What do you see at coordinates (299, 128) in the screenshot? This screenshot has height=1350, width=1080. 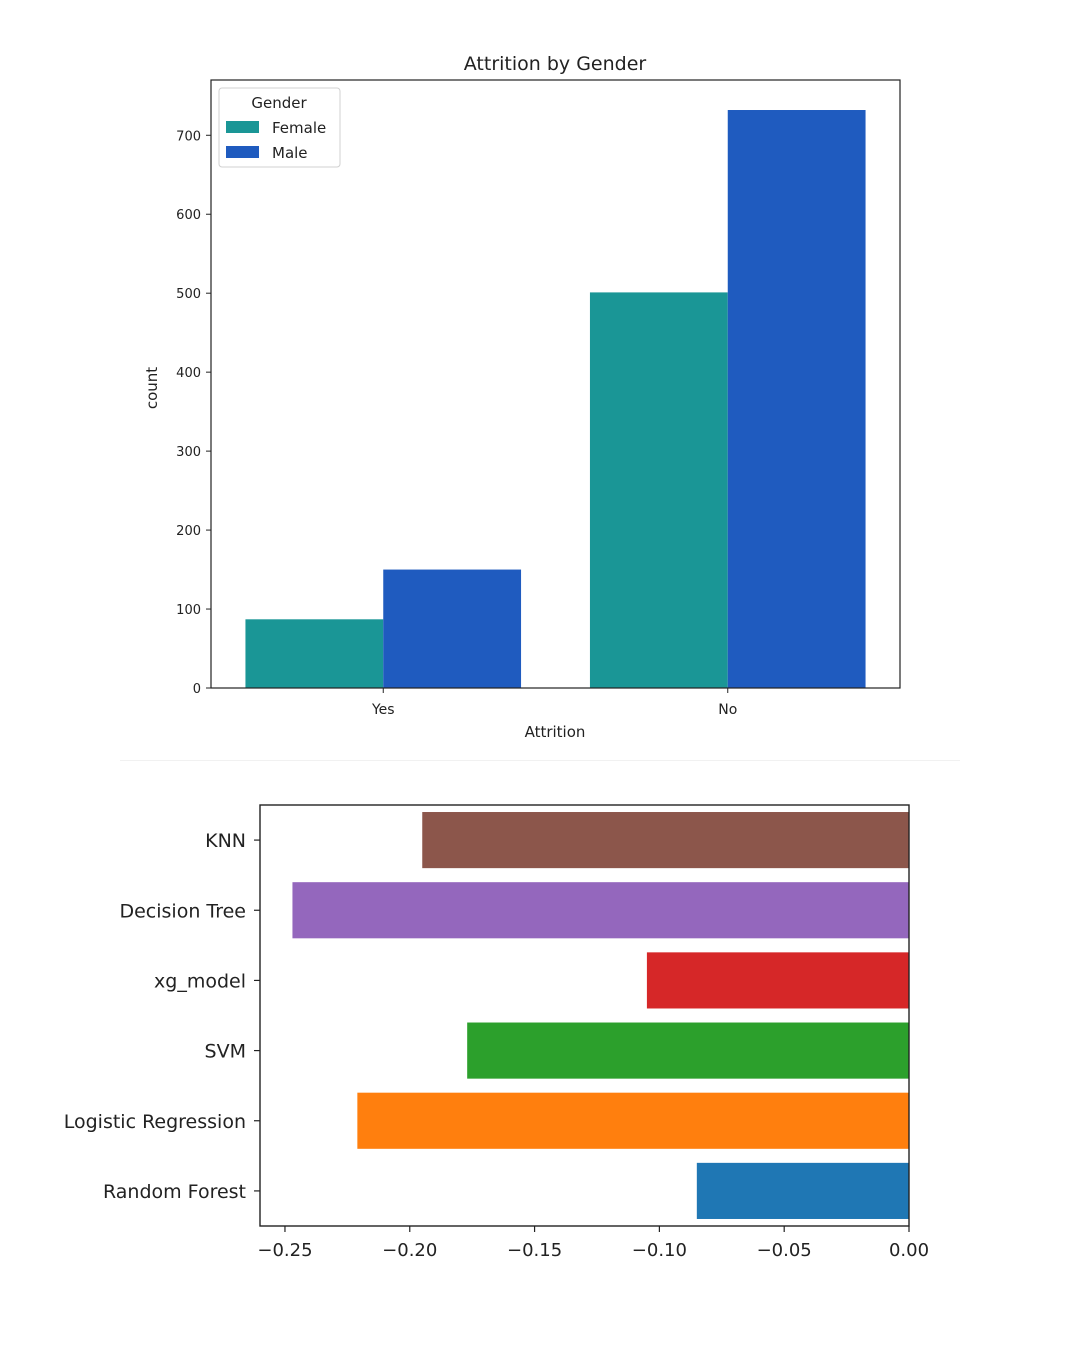 I see `legend-label-female: Female` at bounding box center [299, 128].